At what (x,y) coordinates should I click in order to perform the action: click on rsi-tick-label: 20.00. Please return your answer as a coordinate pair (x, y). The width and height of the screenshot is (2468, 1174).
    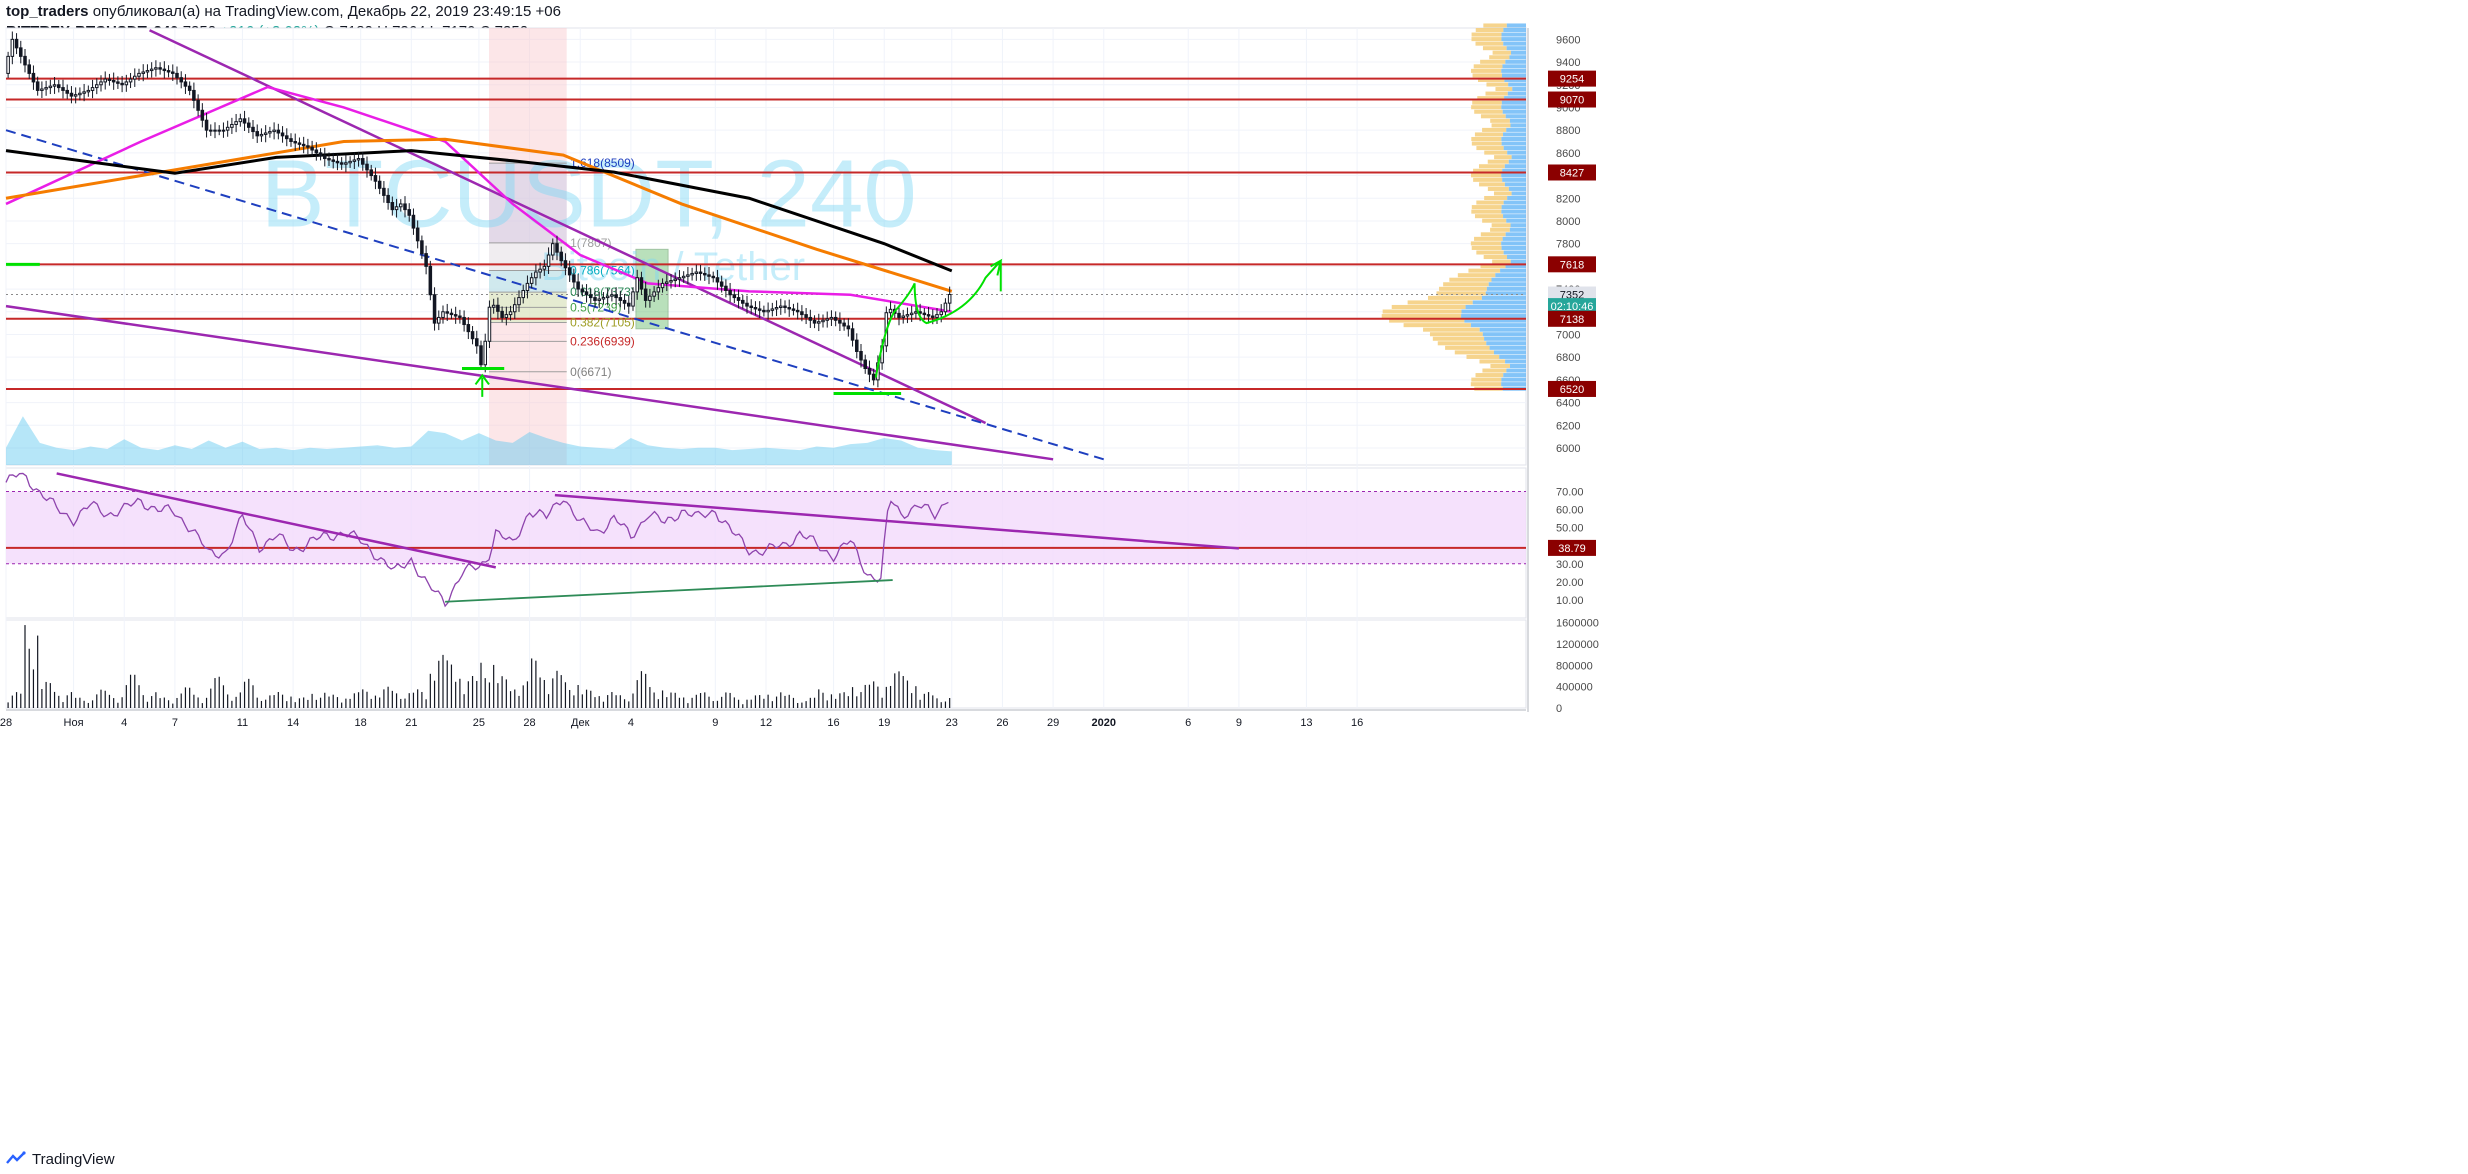
    Looking at the image, I should click on (1570, 583).